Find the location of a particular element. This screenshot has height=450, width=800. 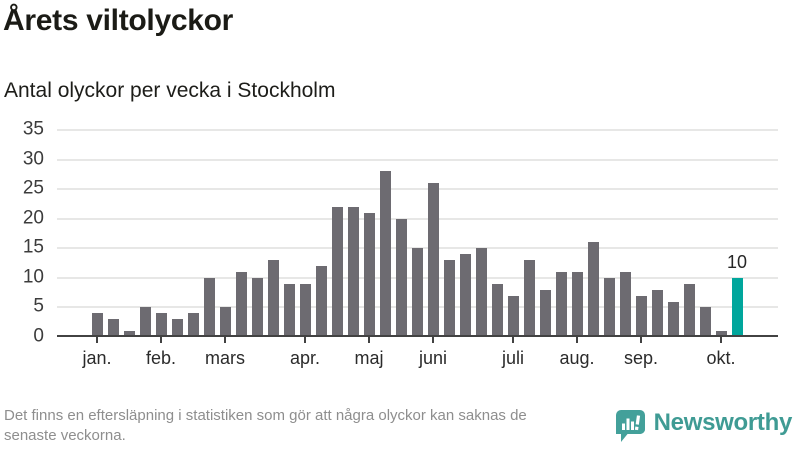

x-tick-label-okt.: okt. is located at coordinates (721, 358).